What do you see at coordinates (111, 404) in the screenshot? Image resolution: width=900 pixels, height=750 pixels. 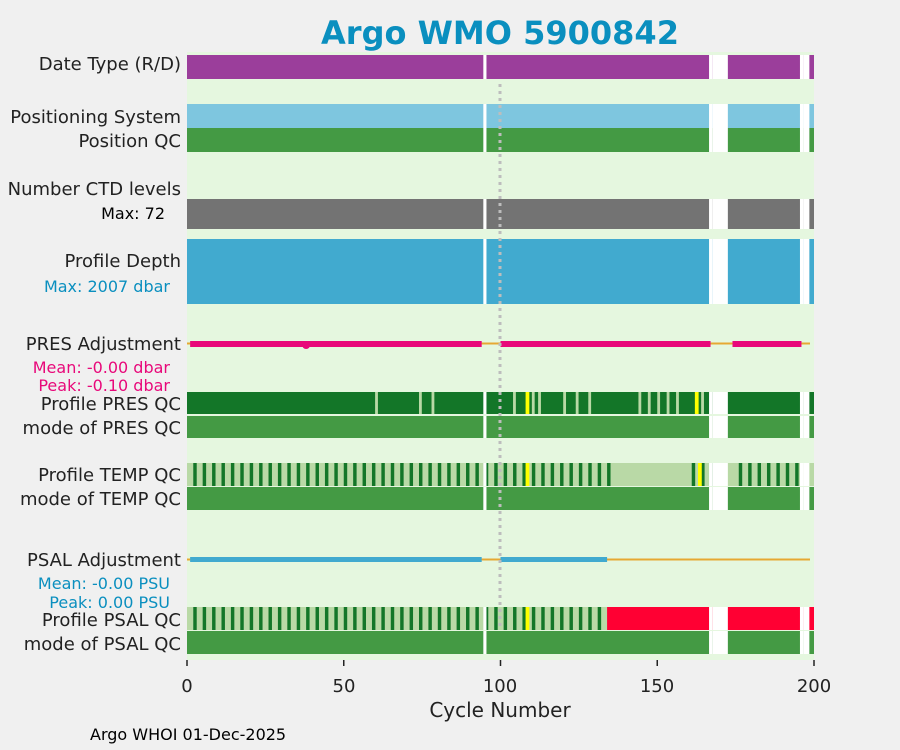 I see `row-label-profile-pres-qc: Profile PRES QC` at bounding box center [111, 404].